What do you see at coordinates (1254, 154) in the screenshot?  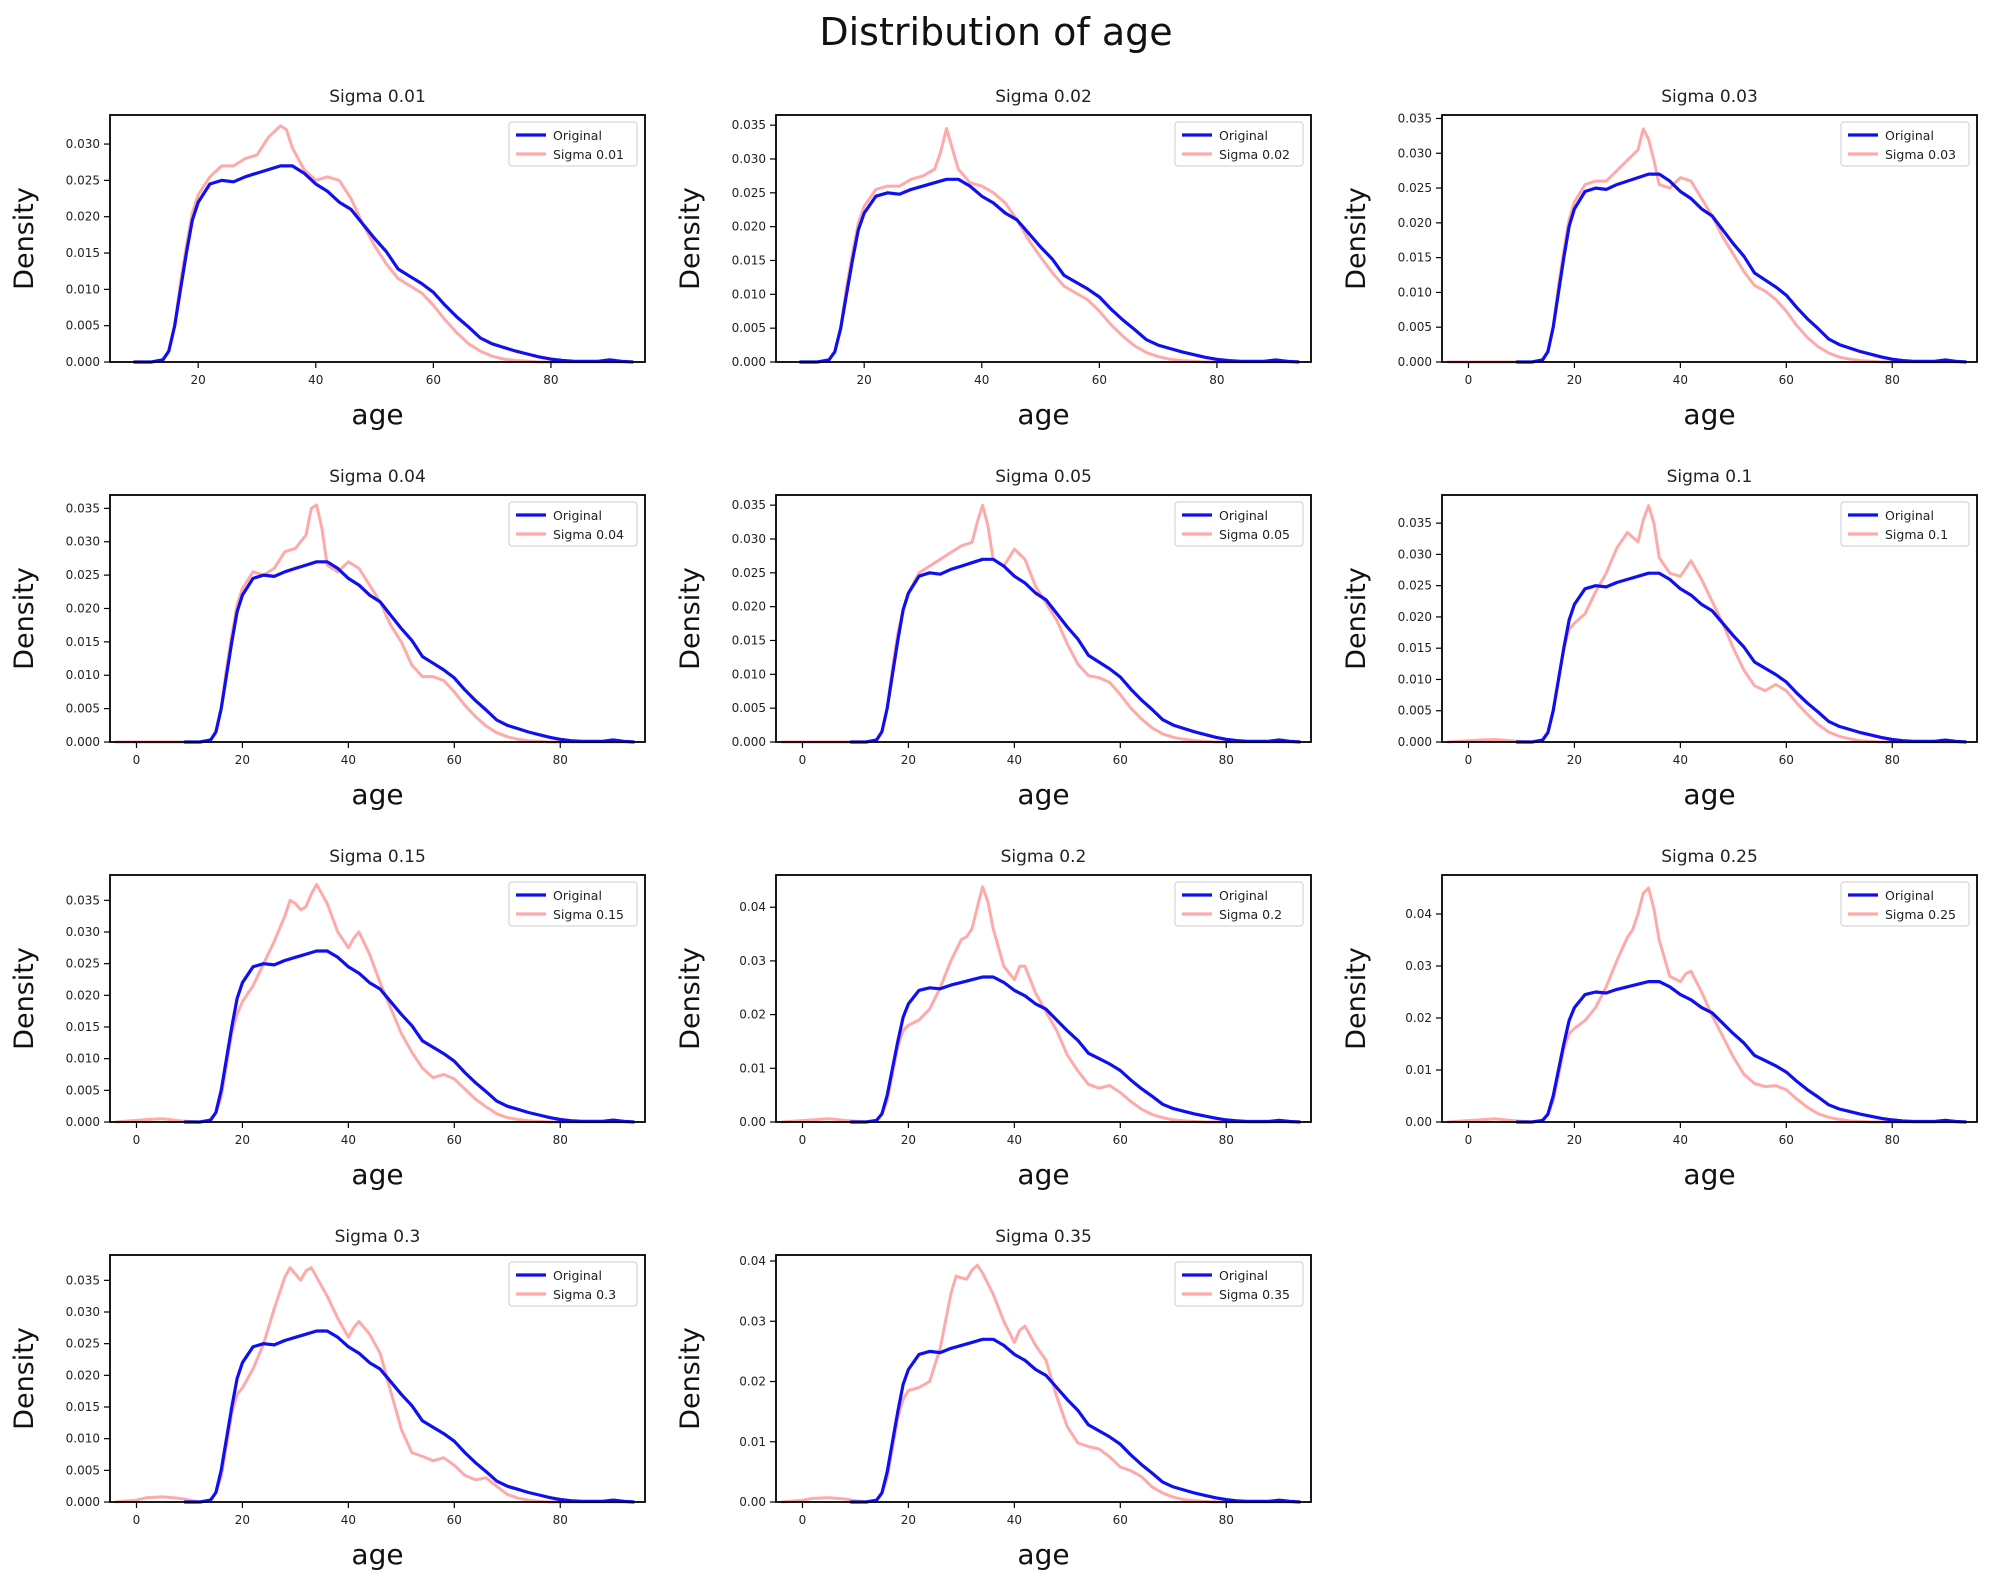 I see `legend-entry: Sigma 0.02` at bounding box center [1254, 154].